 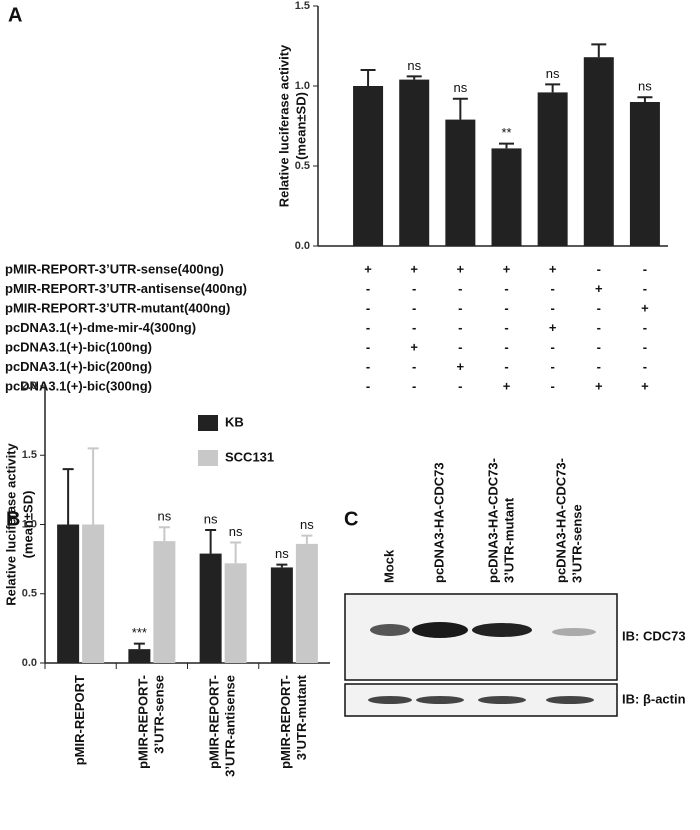 I want to click on significance-label: ***, so click(x=139, y=632).